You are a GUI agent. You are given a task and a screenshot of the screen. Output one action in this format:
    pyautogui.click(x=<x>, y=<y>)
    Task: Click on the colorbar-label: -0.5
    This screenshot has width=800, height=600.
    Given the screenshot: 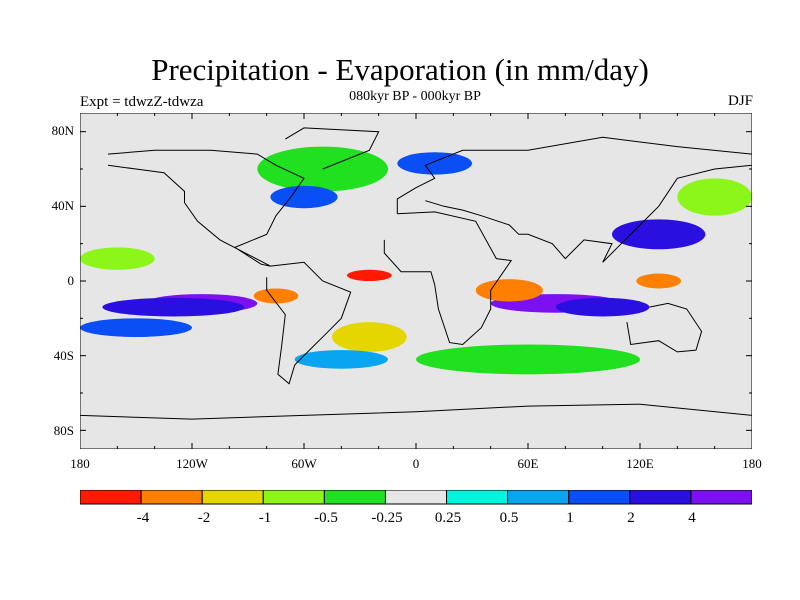 What is the action you would take?
    pyautogui.click(x=326, y=518)
    